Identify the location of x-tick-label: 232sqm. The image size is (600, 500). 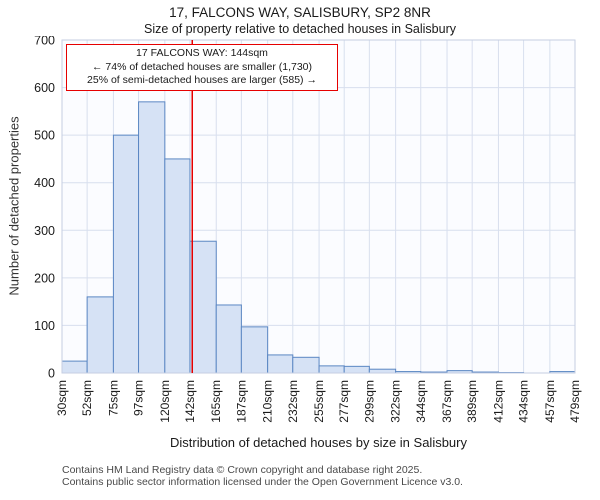
(293, 401).